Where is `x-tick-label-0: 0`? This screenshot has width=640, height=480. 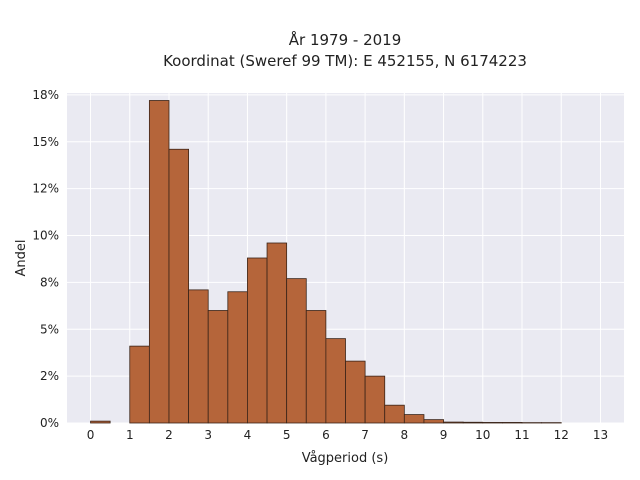
x-tick-label-0: 0 is located at coordinates (91, 435).